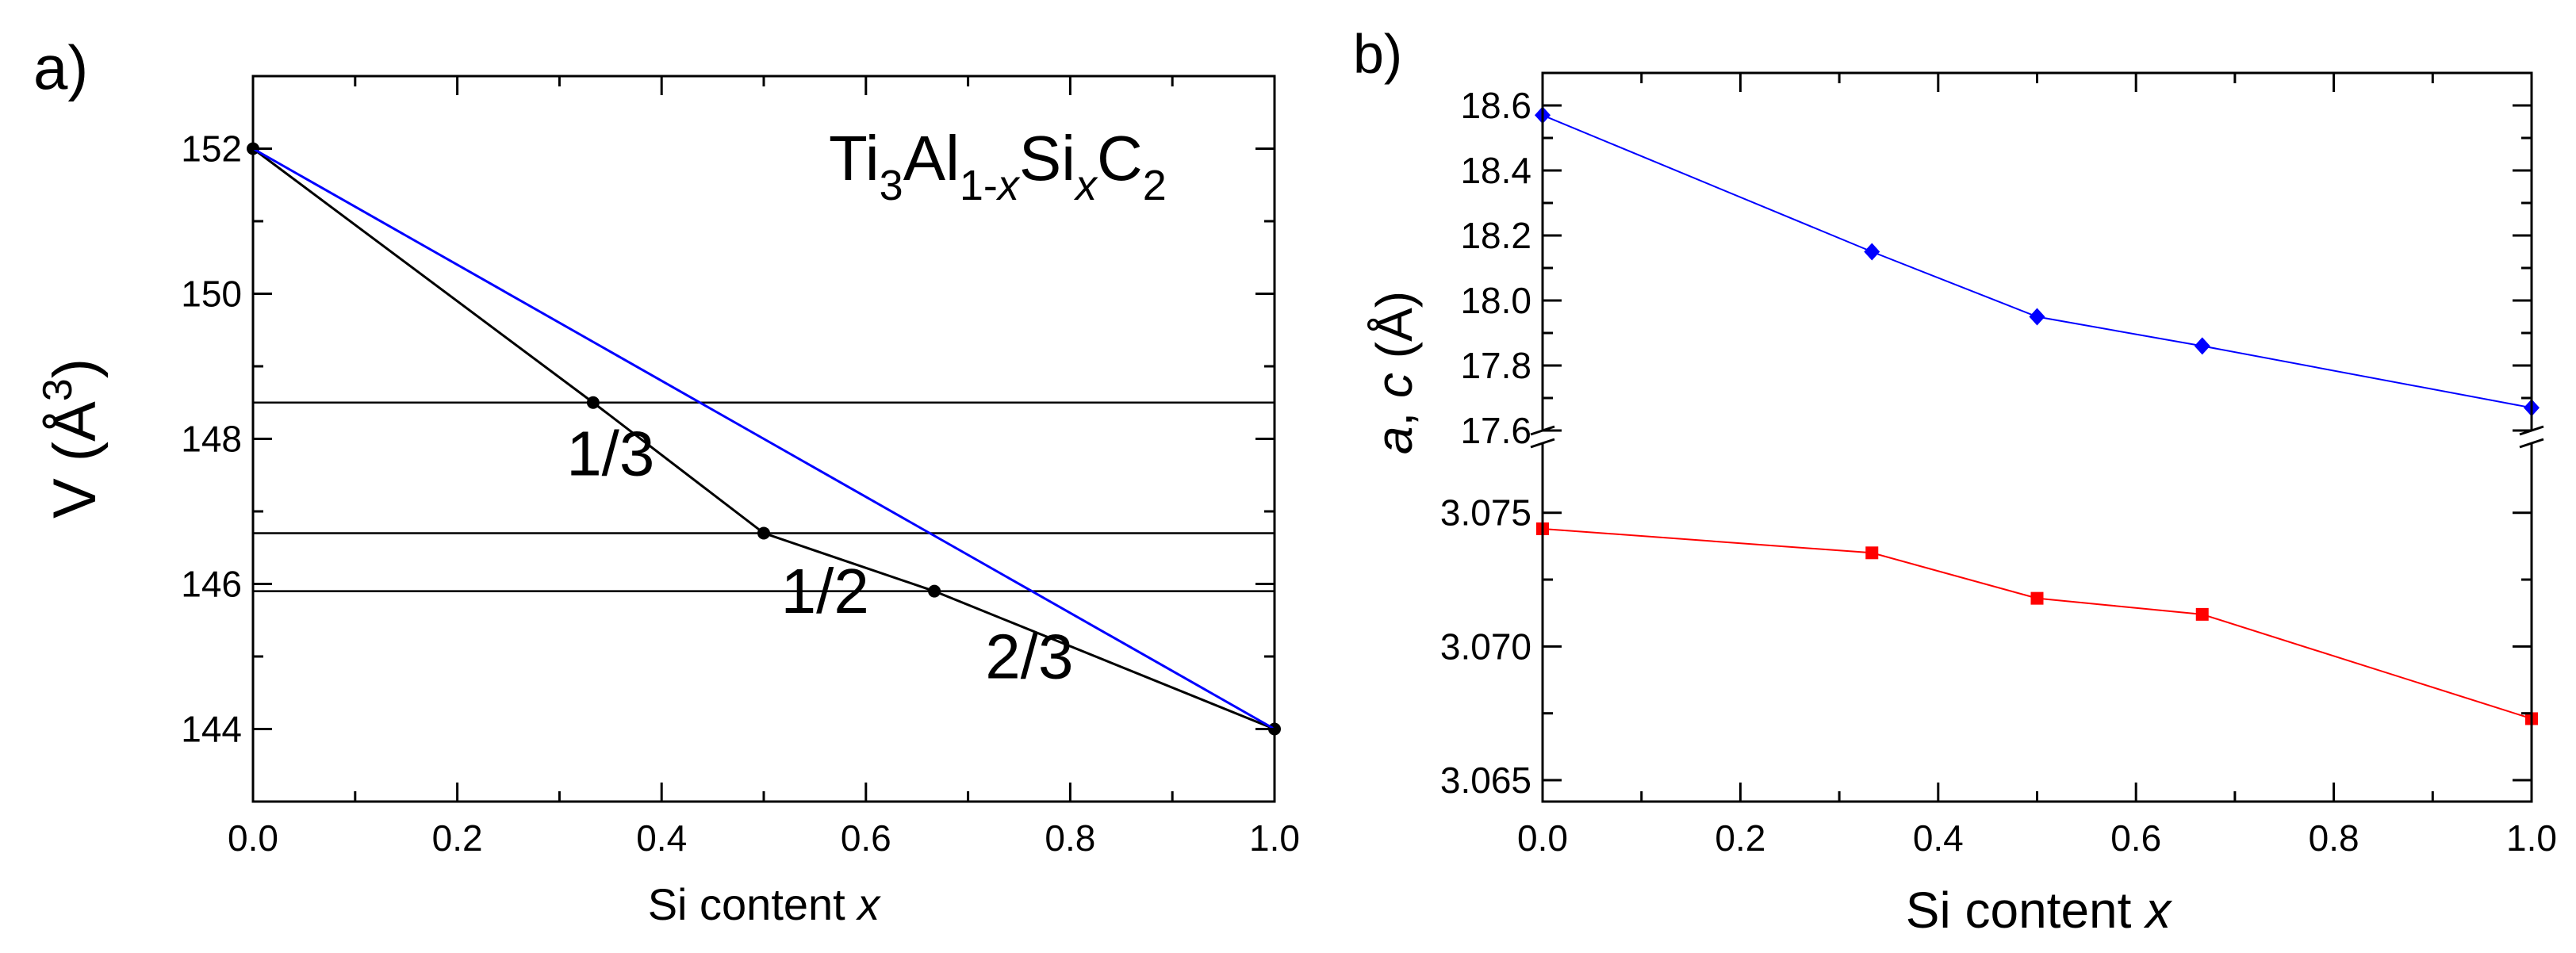  I want to click on fraction-label: 1/2, so click(825, 591).